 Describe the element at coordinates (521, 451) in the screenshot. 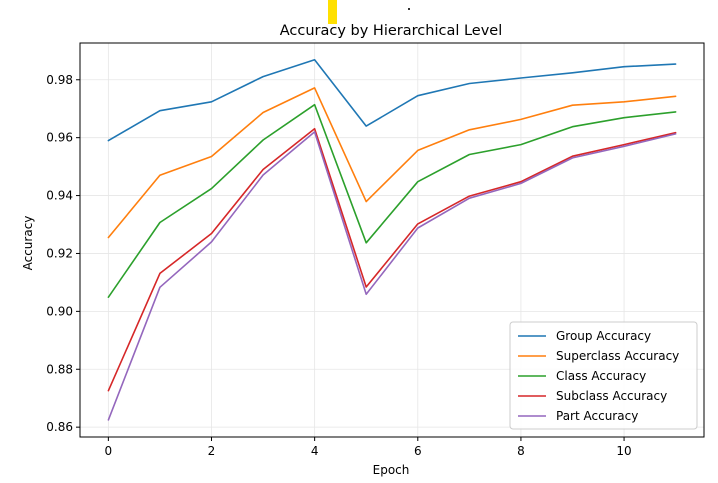

I see `x-tick-label: 8` at that location.